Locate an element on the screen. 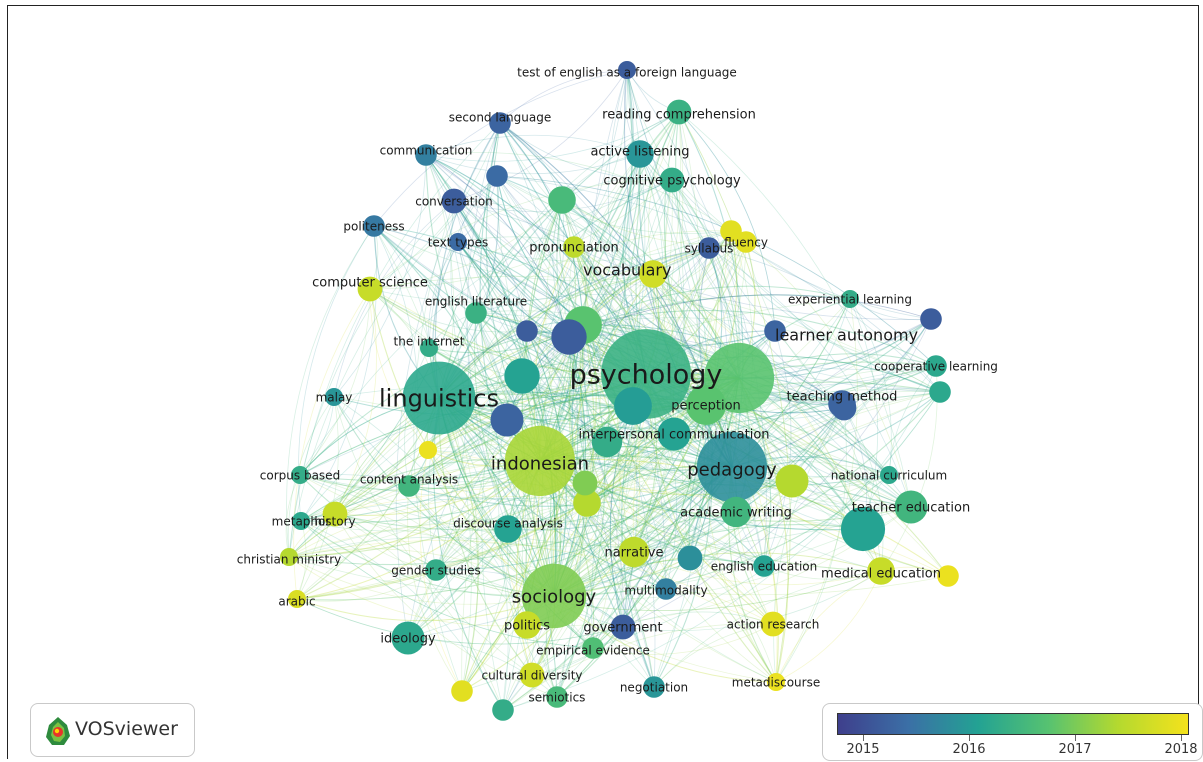 The height and width of the screenshot is (762, 1203). node-syllabus is located at coordinates (709, 248).